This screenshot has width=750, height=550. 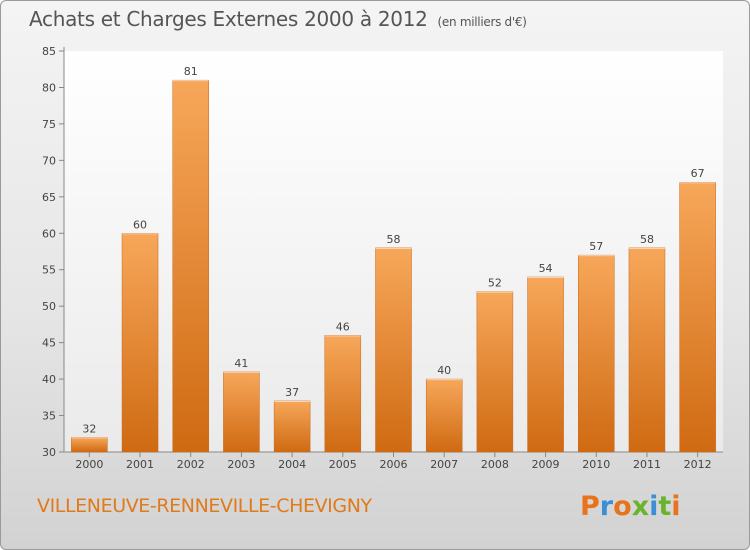 I want to click on value-label-2005: 46, so click(x=343, y=326).